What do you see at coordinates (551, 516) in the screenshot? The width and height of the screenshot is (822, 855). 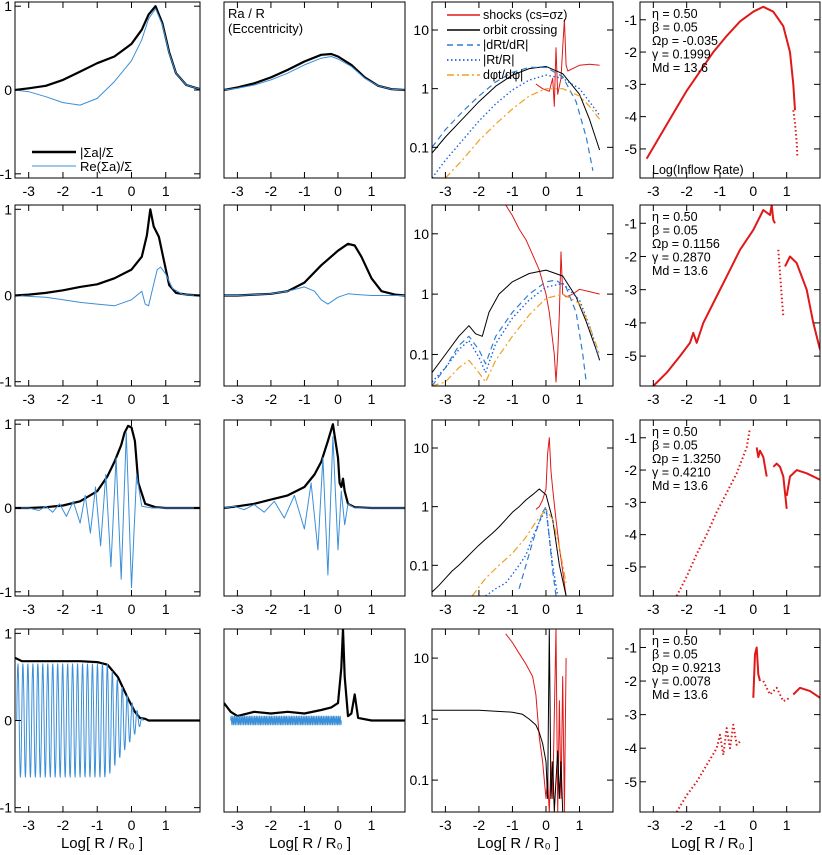 I see `series-shocks` at bounding box center [551, 516].